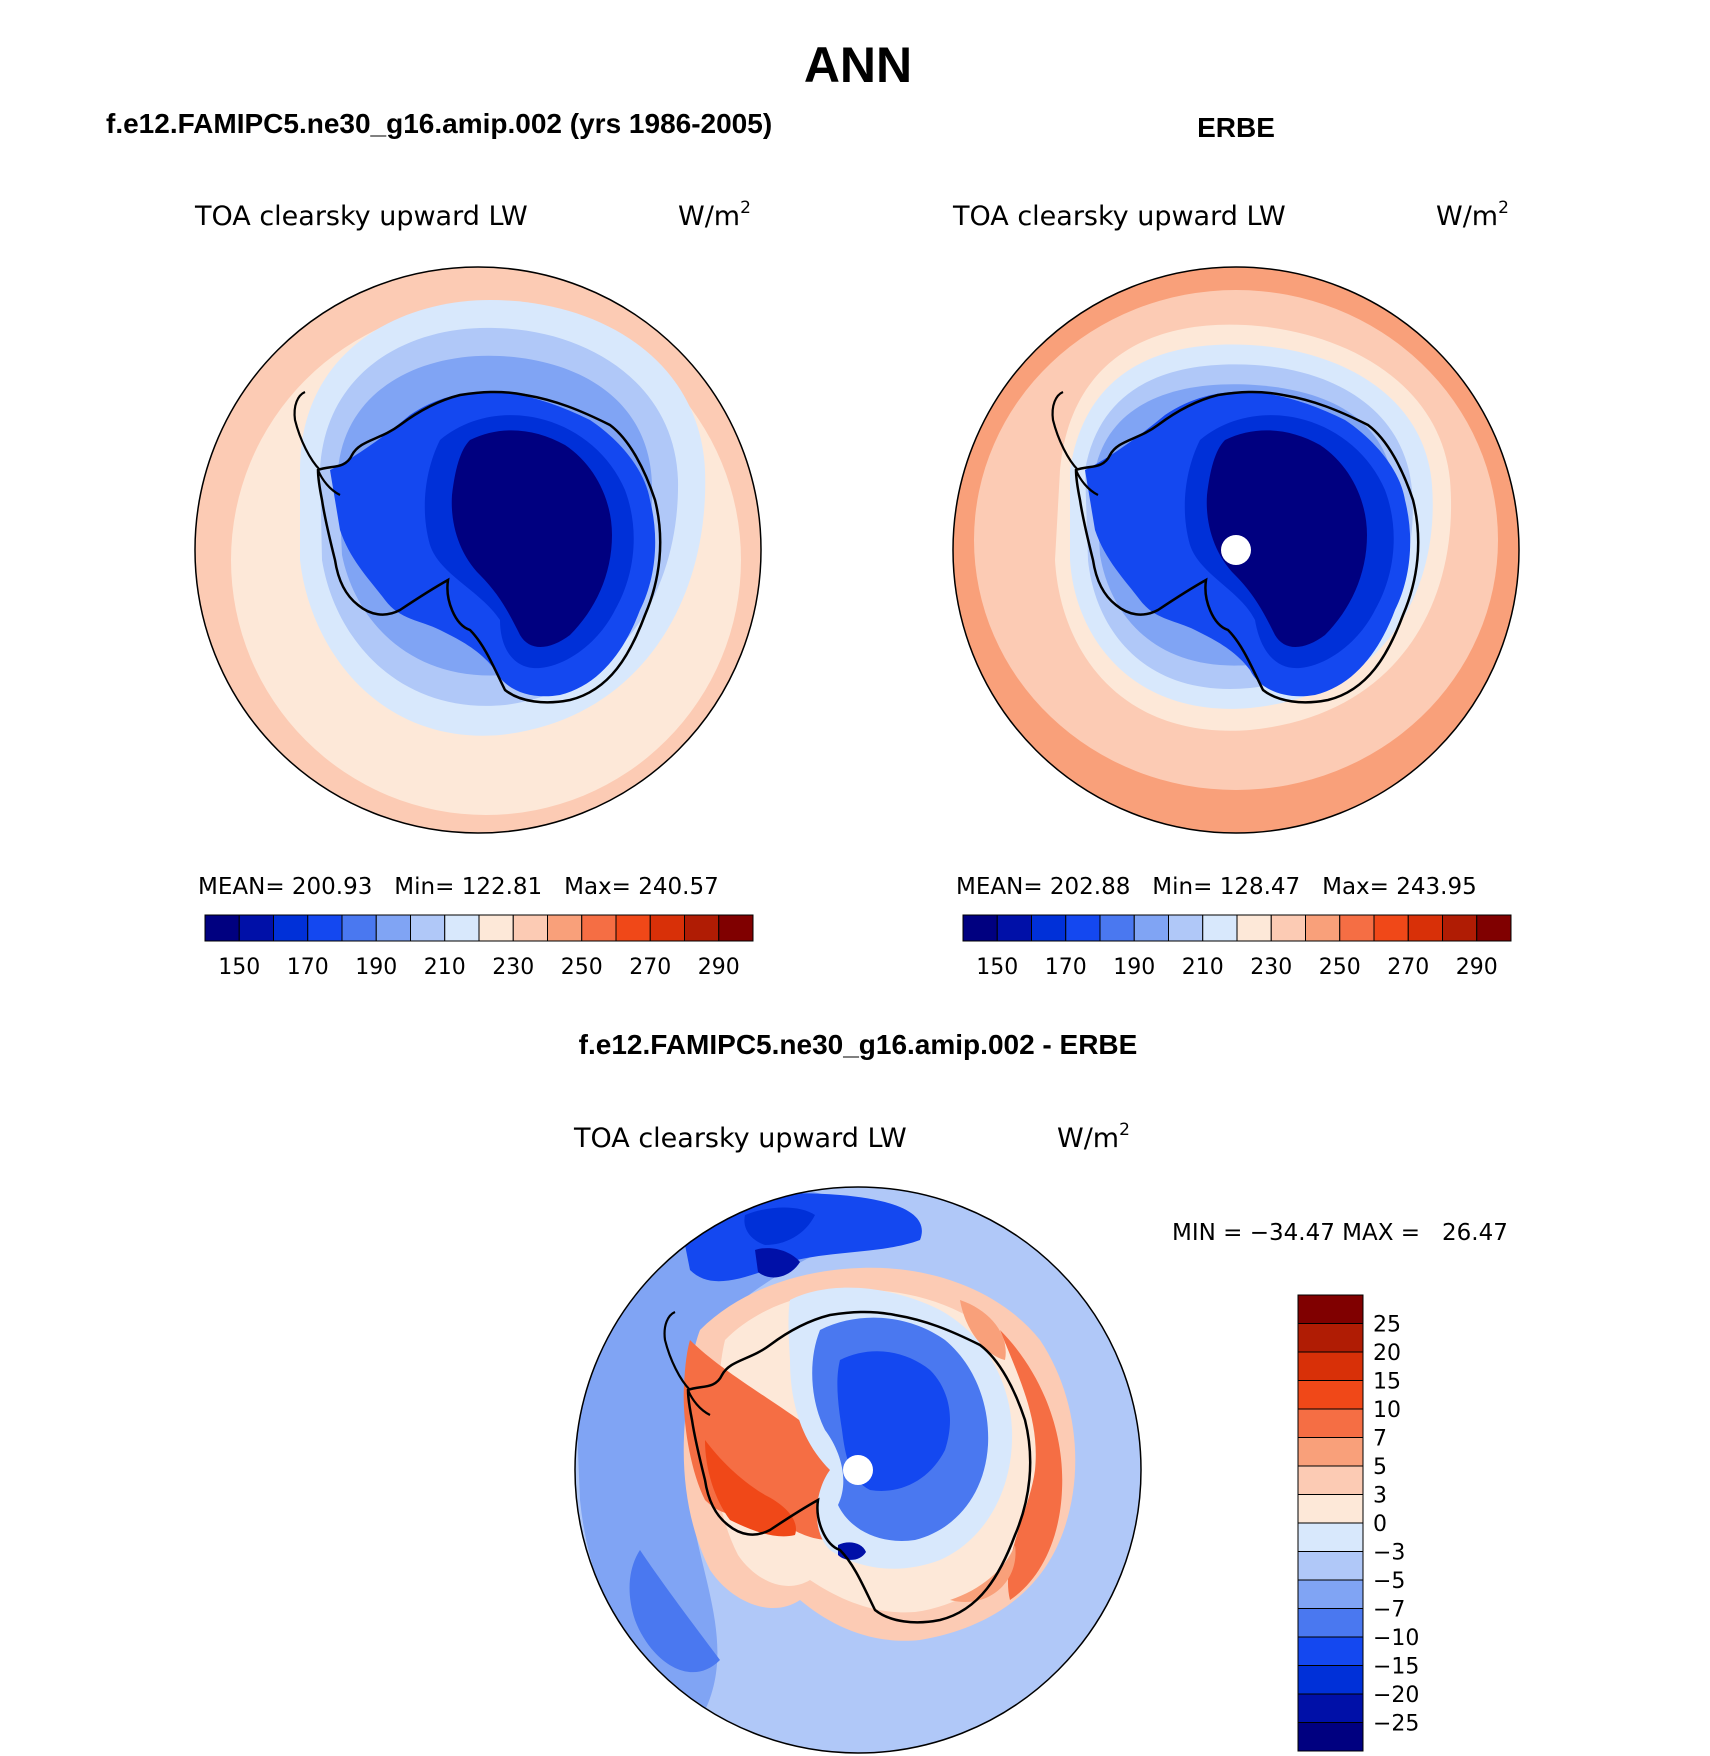 The width and height of the screenshot is (1710, 1756). Describe the element at coordinates (1387, 1382) in the screenshot. I see `colorbar-tick-label: 15` at that location.